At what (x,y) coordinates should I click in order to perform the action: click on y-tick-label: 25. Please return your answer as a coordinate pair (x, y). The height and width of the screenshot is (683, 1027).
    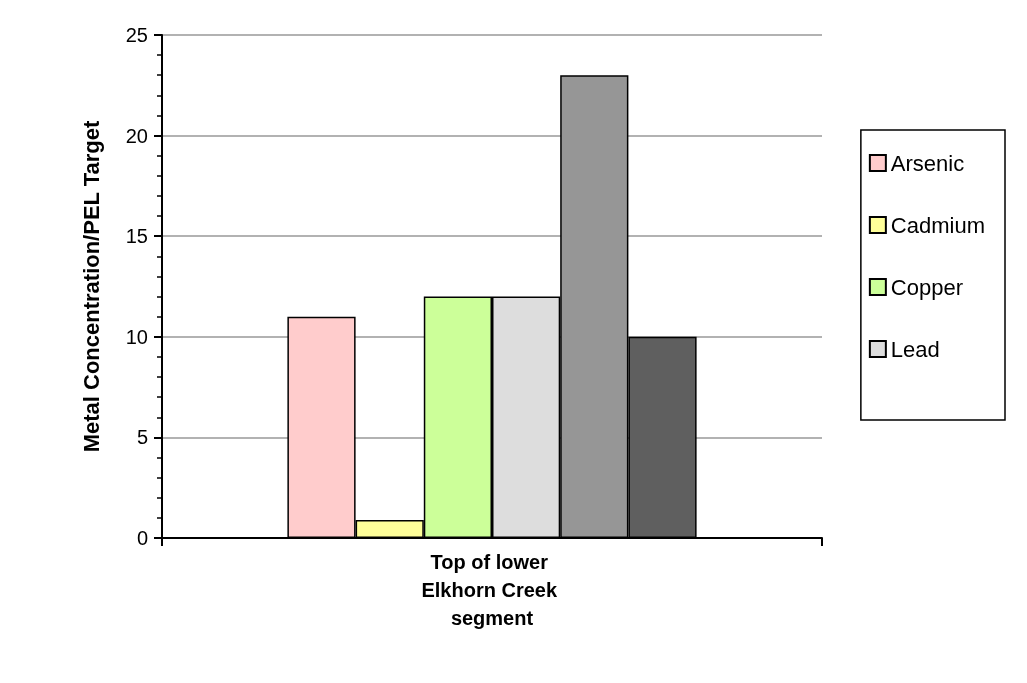
    Looking at the image, I should click on (136, 35).